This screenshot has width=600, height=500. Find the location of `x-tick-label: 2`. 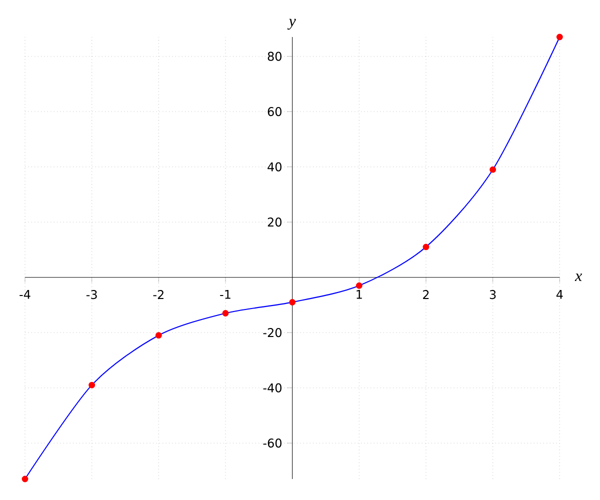

x-tick-label: 2 is located at coordinates (426, 294).